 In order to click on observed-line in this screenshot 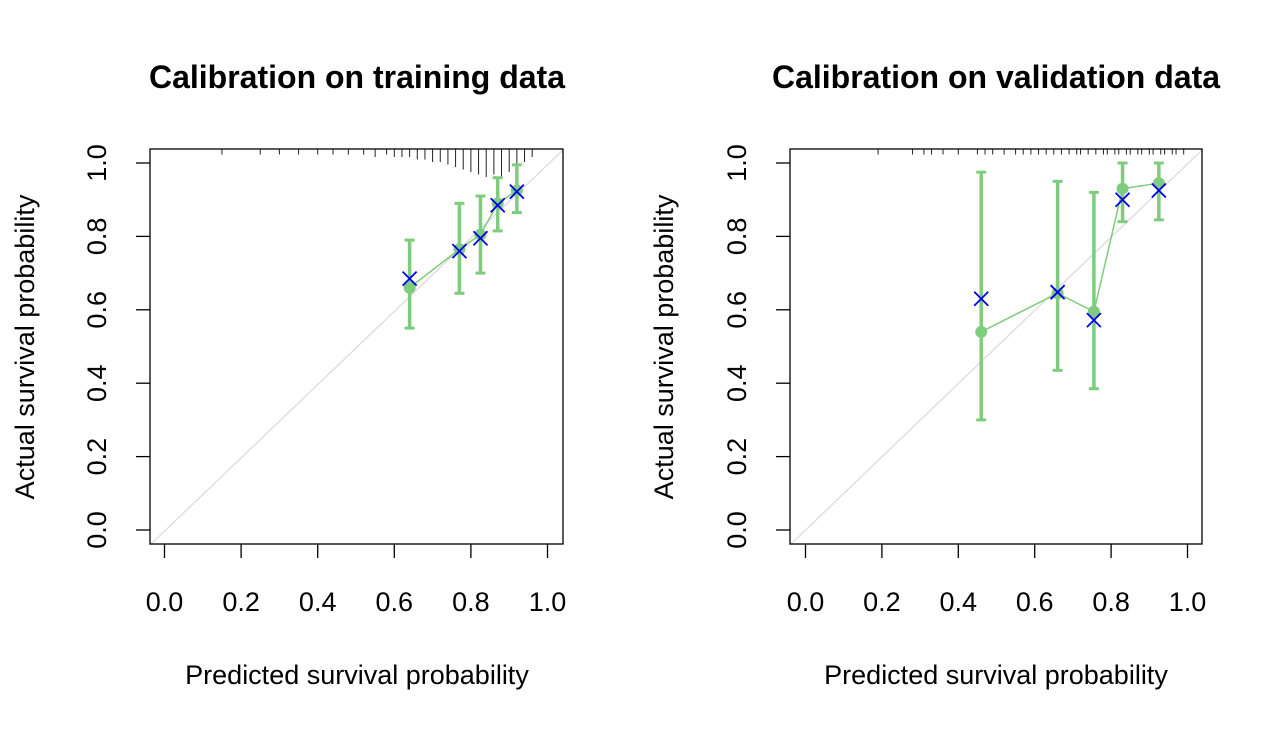, I will do `click(1069, 257)`.